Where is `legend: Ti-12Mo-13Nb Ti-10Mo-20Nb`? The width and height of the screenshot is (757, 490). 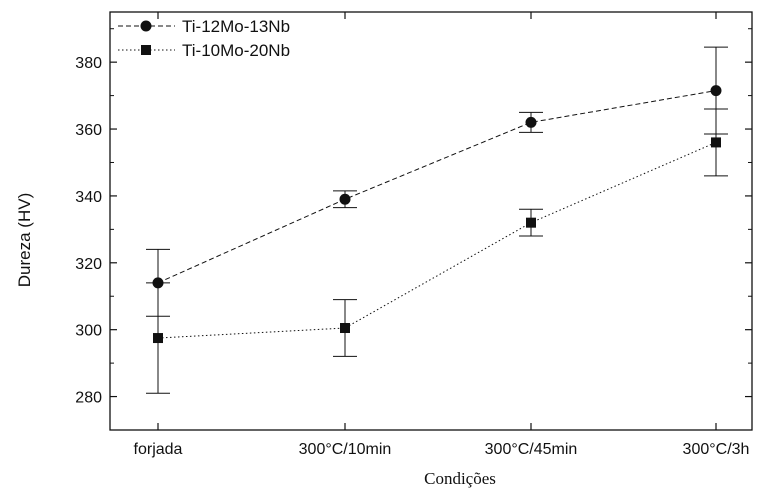 legend: Ti-12Mo-13Nb Ti-10Mo-20Nb is located at coordinates (204, 38).